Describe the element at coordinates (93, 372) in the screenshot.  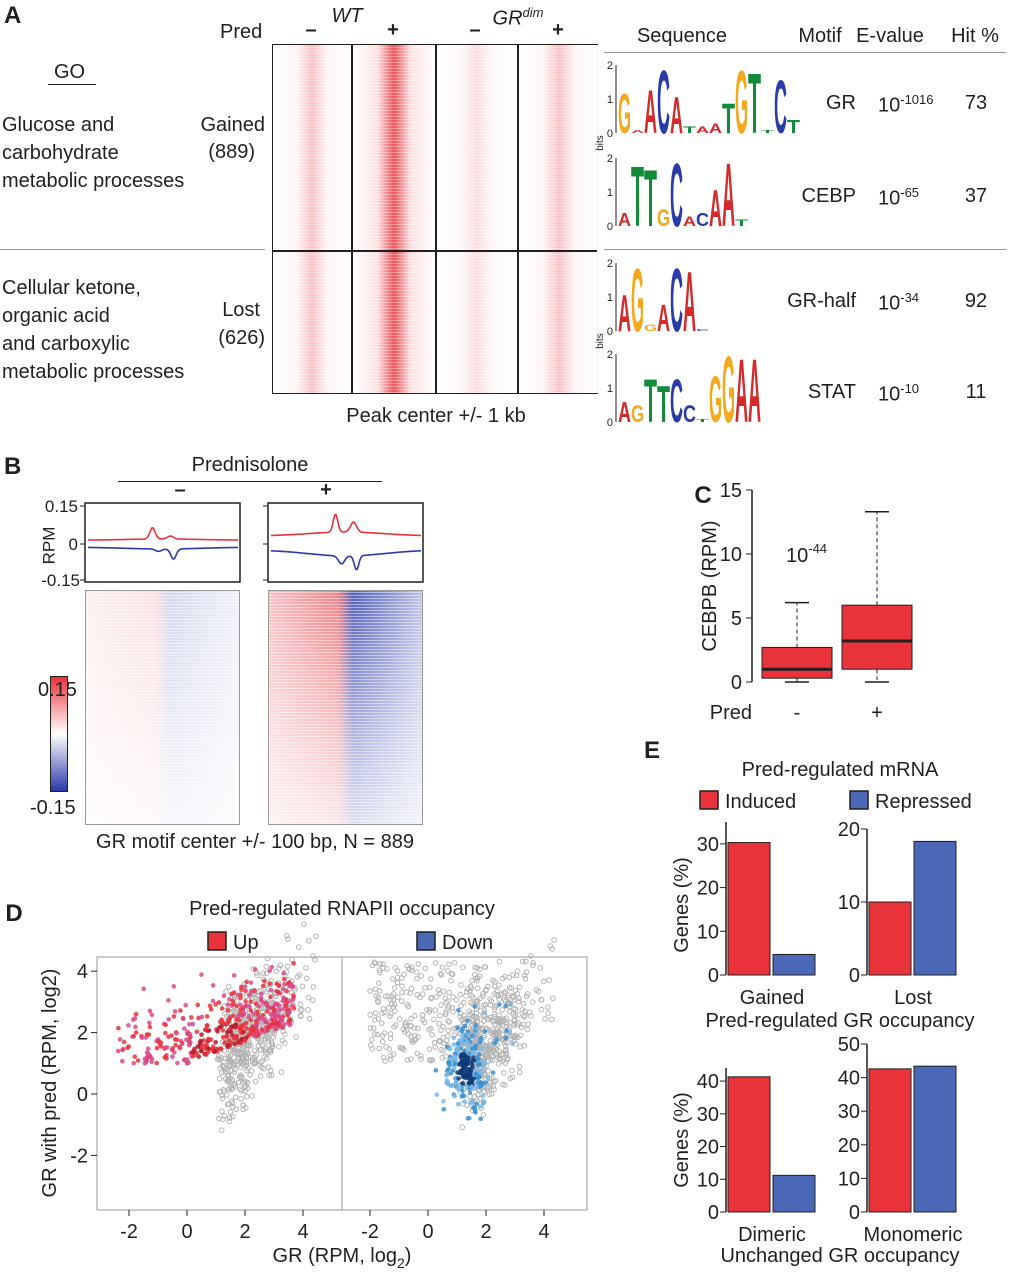
I see `go-term: metabolic processes` at that location.